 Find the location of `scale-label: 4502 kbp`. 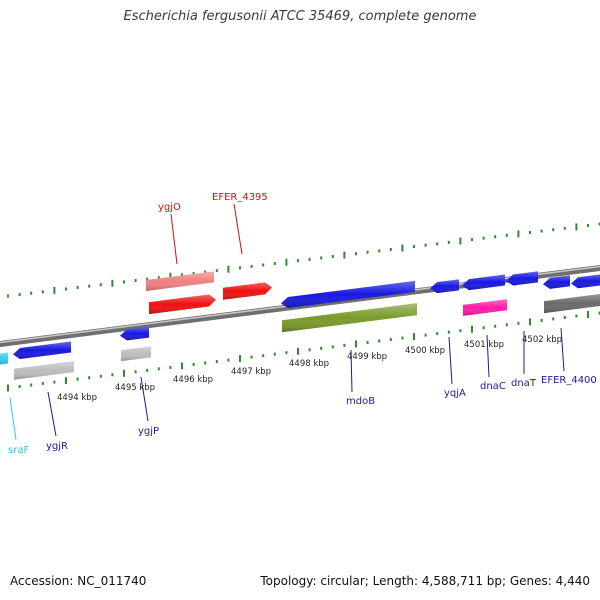

scale-label: 4502 kbp is located at coordinates (542, 340).